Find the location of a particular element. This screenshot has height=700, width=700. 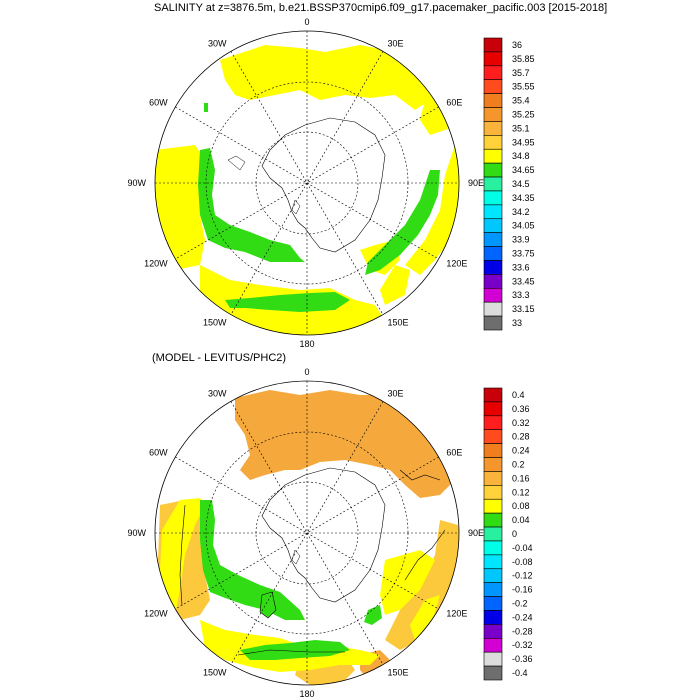

colorbar-label: -0.16 is located at coordinates (522, 590).